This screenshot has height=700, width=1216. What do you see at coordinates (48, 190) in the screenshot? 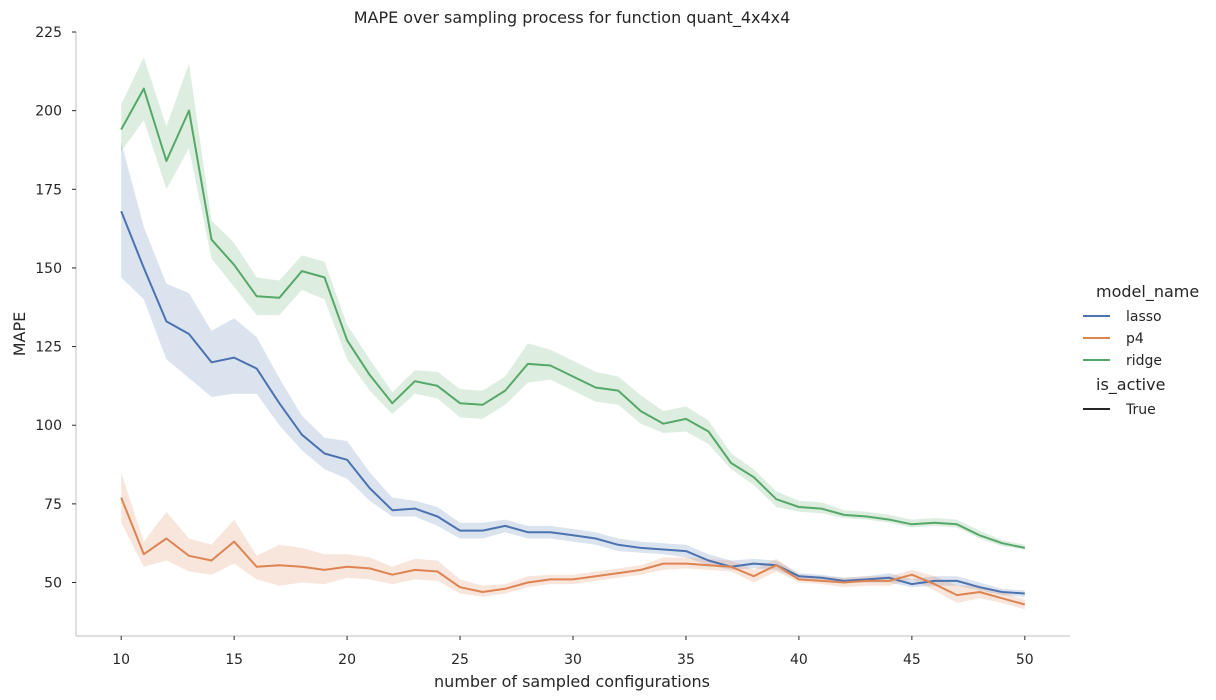
I see `y-tick-label: 175` at bounding box center [48, 190].